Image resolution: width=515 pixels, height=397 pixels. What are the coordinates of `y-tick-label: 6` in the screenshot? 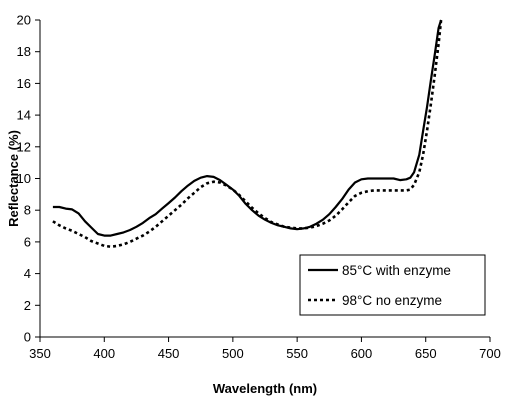 It's located at (27, 241).